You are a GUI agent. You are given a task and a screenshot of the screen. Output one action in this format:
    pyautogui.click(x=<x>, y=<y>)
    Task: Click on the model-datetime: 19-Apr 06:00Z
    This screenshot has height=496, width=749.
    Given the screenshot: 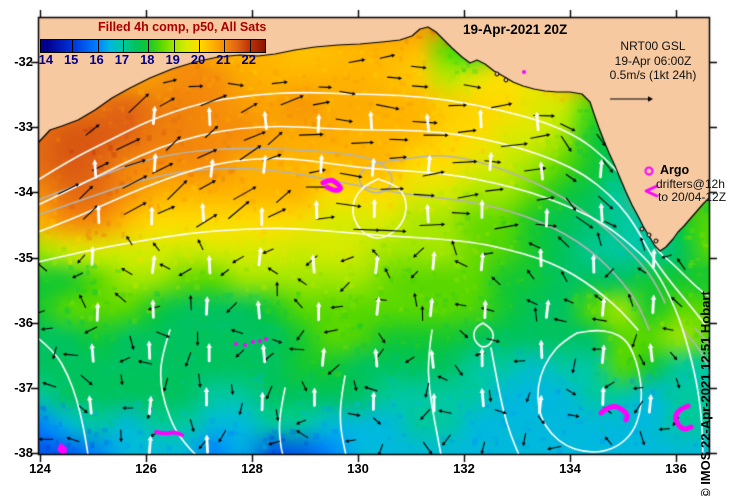 What is the action you would take?
    pyautogui.click(x=653, y=60)
    